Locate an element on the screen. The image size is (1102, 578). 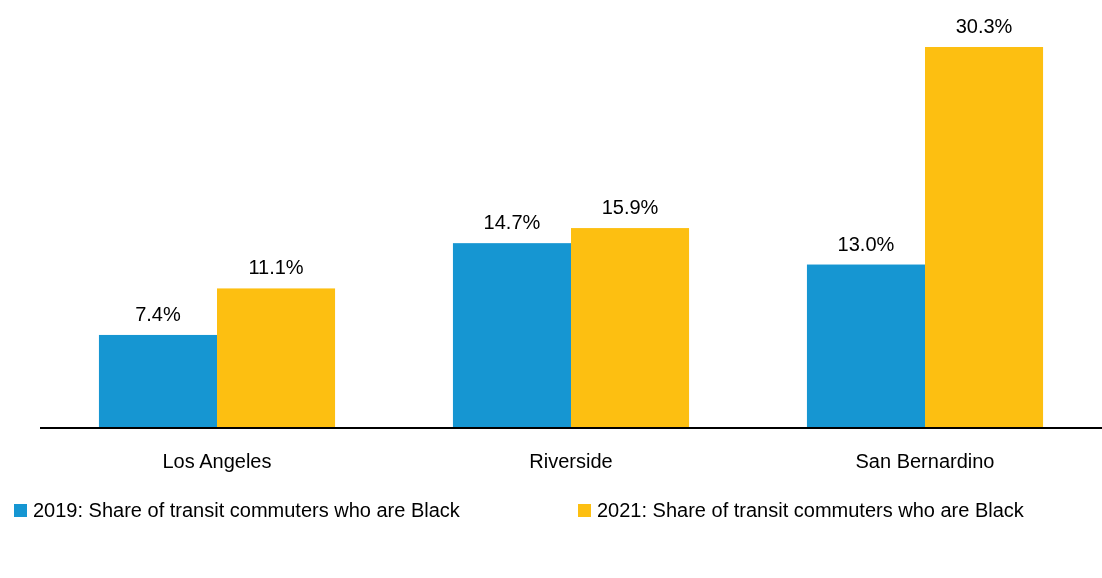
legend-label: 2021: Share of transit commuters who are Black is located at coordinates (811, 510).